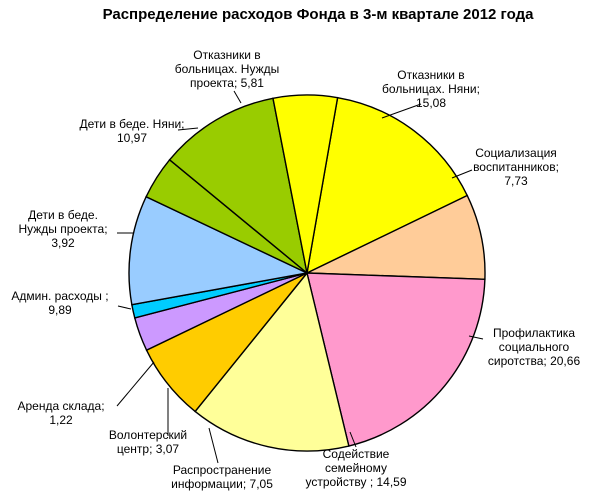 This screenshot has width=596, height=501. What do you see at coordinates (60, 310) in the screenshot?
I see `slice-label-line: 9,89` at bounding box center [60, 310].